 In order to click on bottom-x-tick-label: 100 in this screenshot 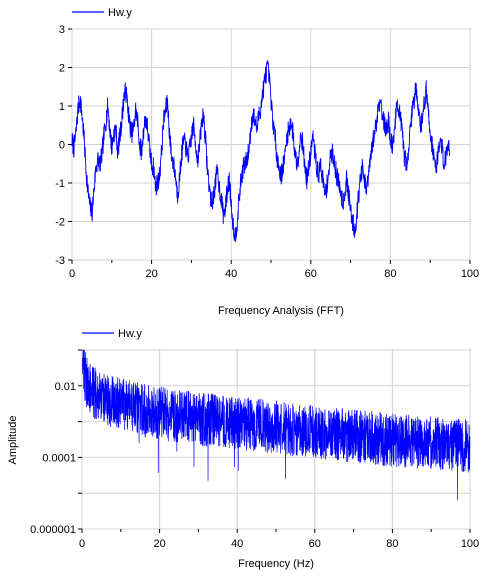, I will do `click(470, 544)`.